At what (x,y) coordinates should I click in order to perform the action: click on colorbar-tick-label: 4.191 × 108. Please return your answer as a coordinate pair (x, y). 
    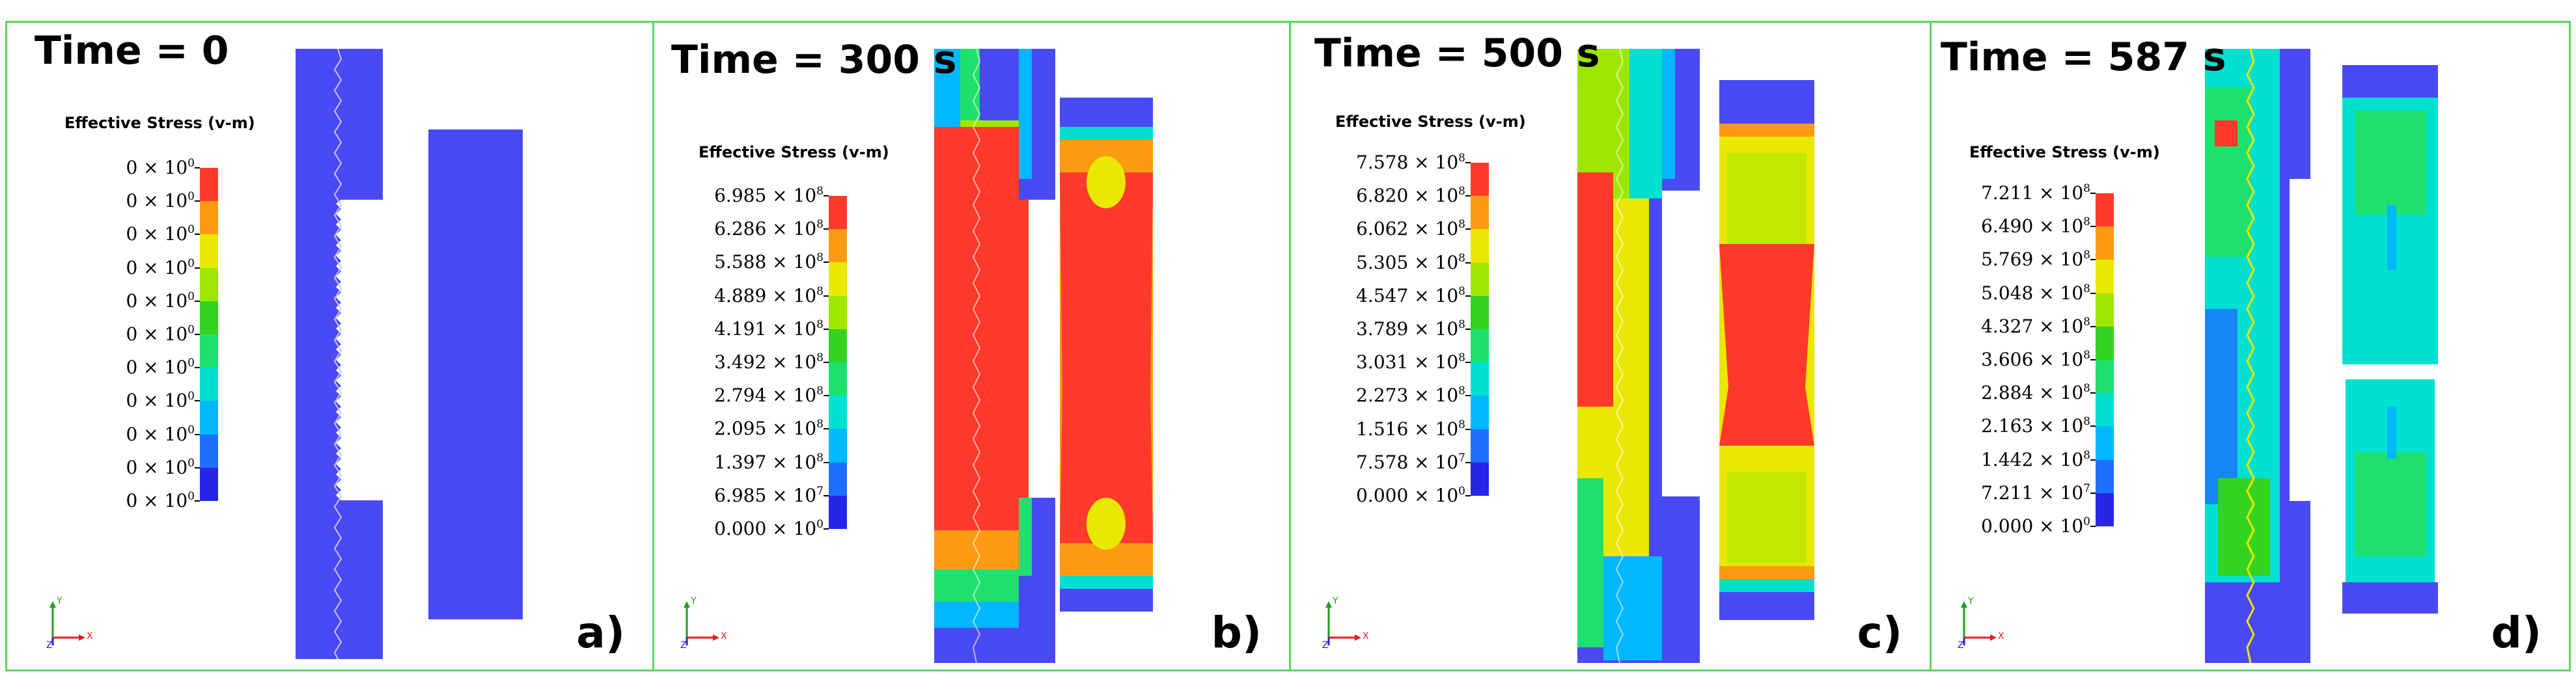
    Looking at the image, I should click on (769, 329).